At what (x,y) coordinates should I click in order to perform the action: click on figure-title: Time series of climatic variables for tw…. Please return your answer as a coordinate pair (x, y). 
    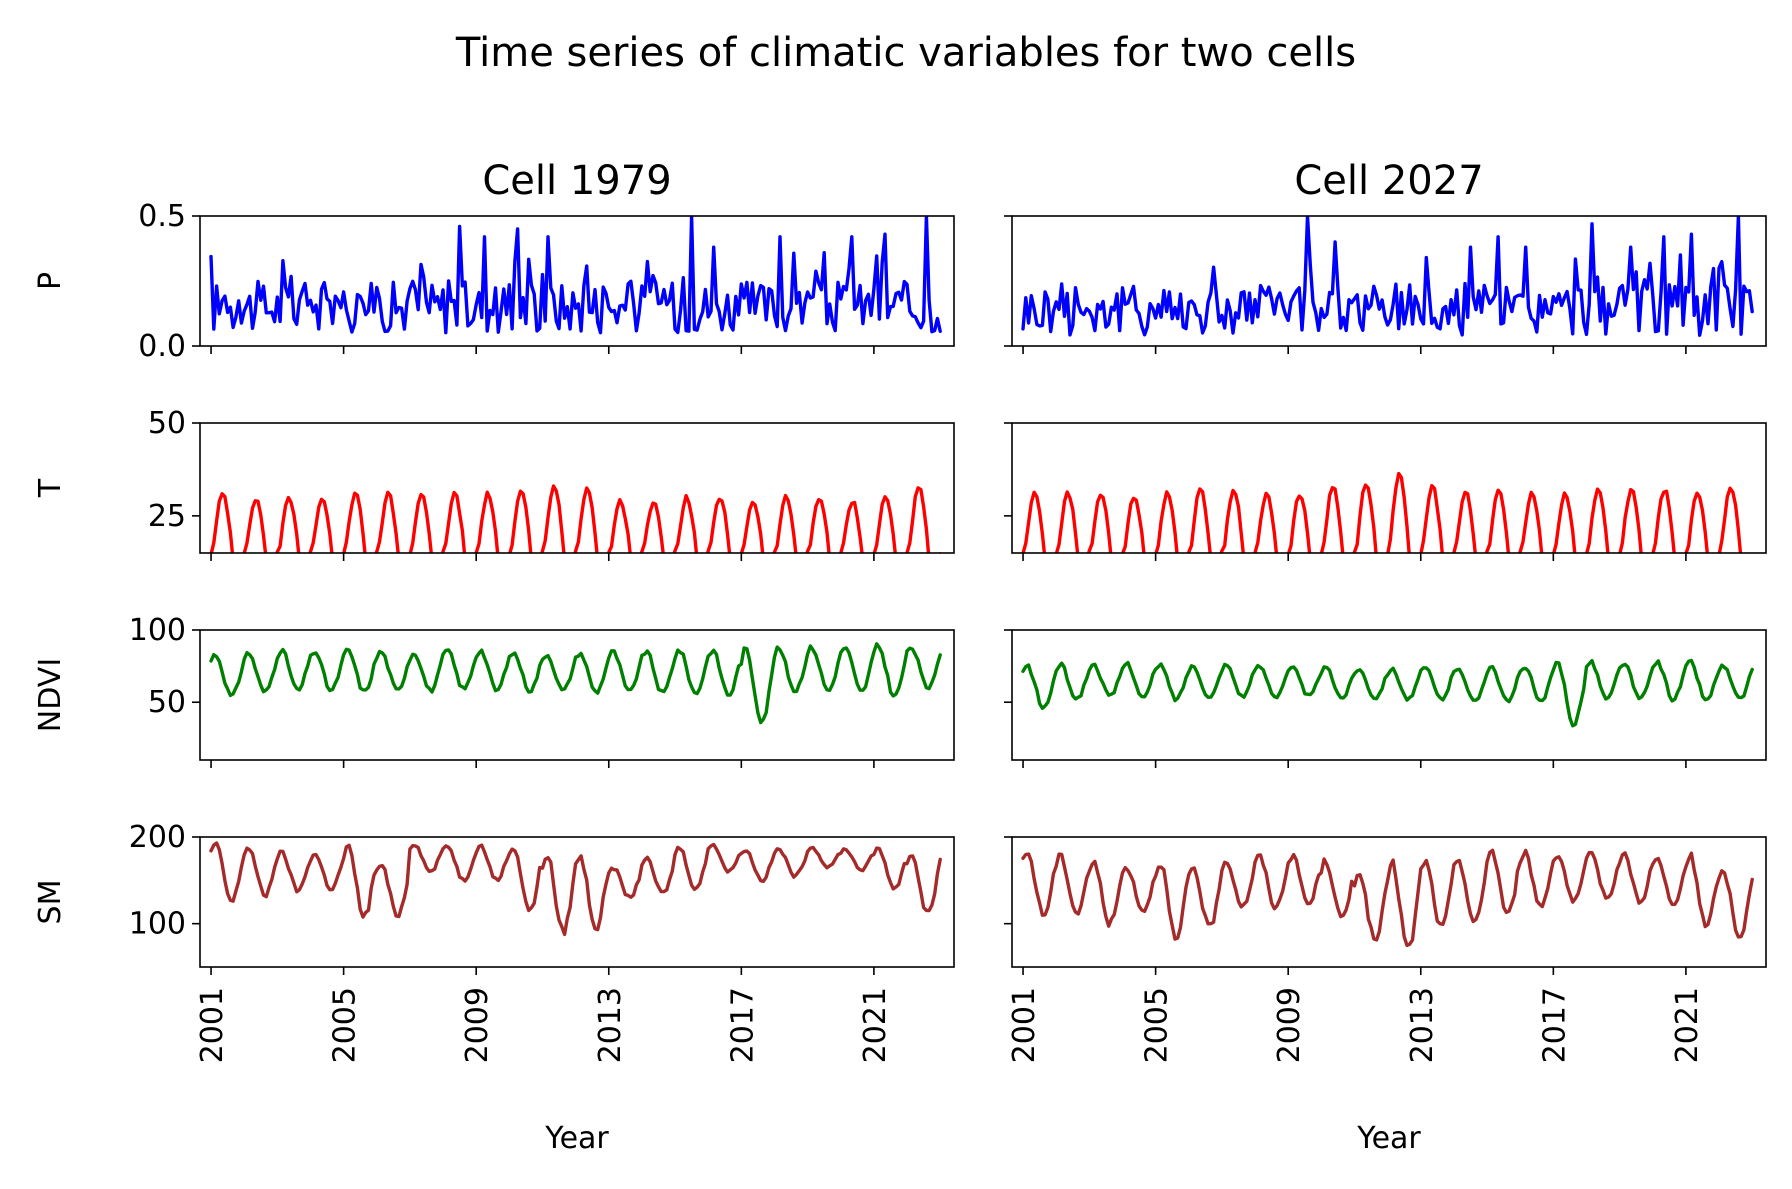
    Looking at the image, I should click on (905, 53).